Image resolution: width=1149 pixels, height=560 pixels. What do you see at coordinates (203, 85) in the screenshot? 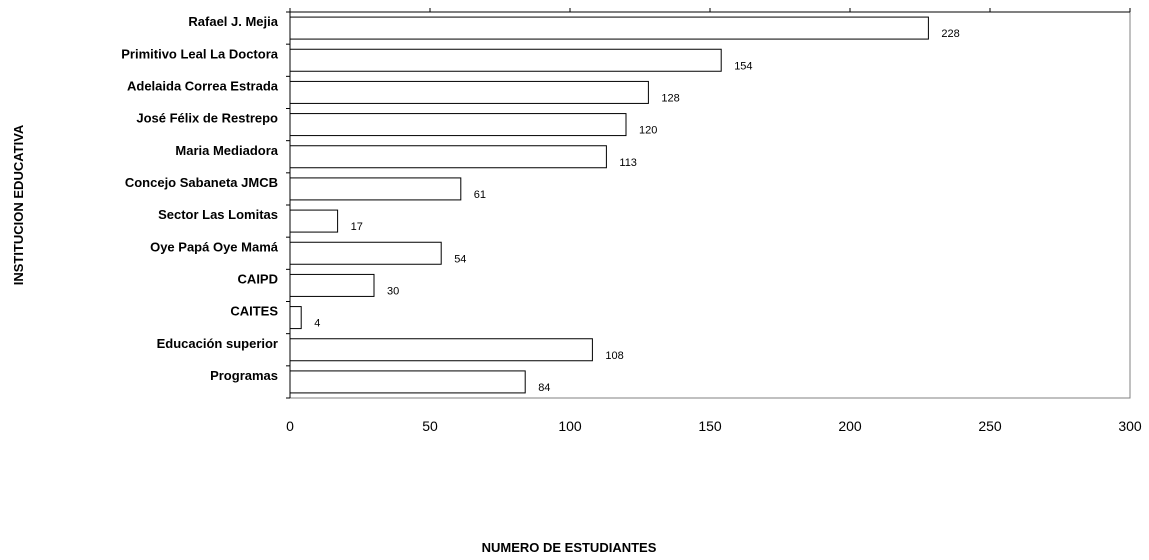
I see `category-label: Adelaida Correa Estrada` at bounding box center [203, 85].